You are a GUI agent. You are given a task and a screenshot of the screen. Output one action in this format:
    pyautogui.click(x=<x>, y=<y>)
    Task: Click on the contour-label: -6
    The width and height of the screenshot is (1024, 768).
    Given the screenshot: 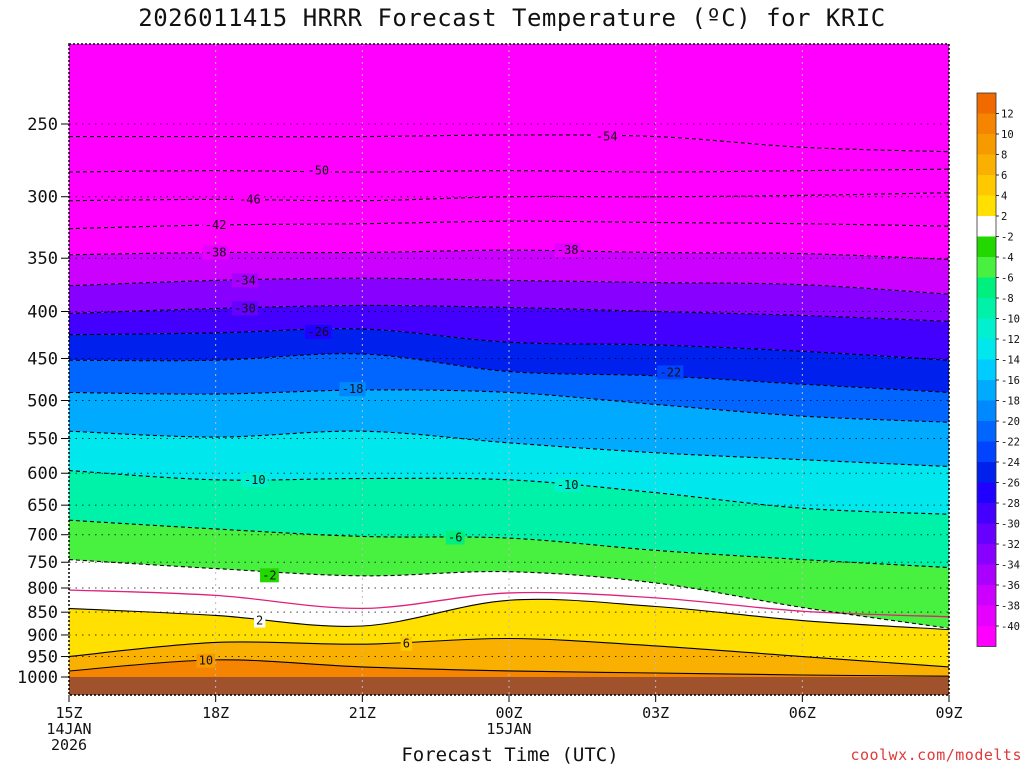 What is the action you would take?
    pyautogui.click(x=455, y=537)
    